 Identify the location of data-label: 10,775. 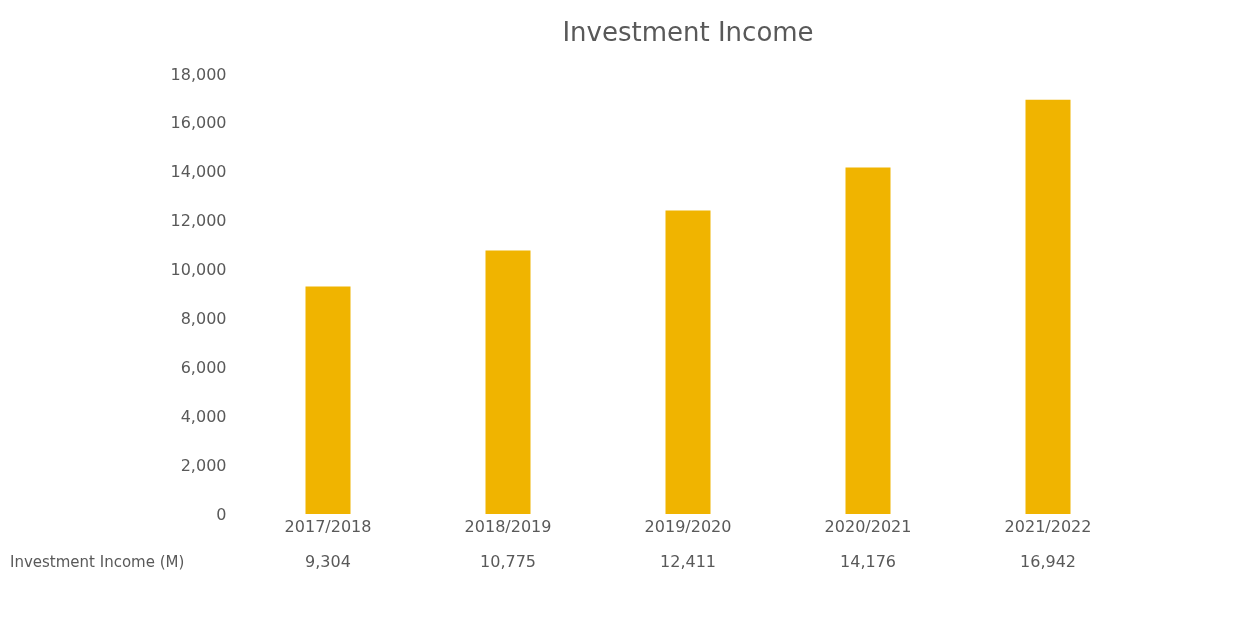
(508, 561).